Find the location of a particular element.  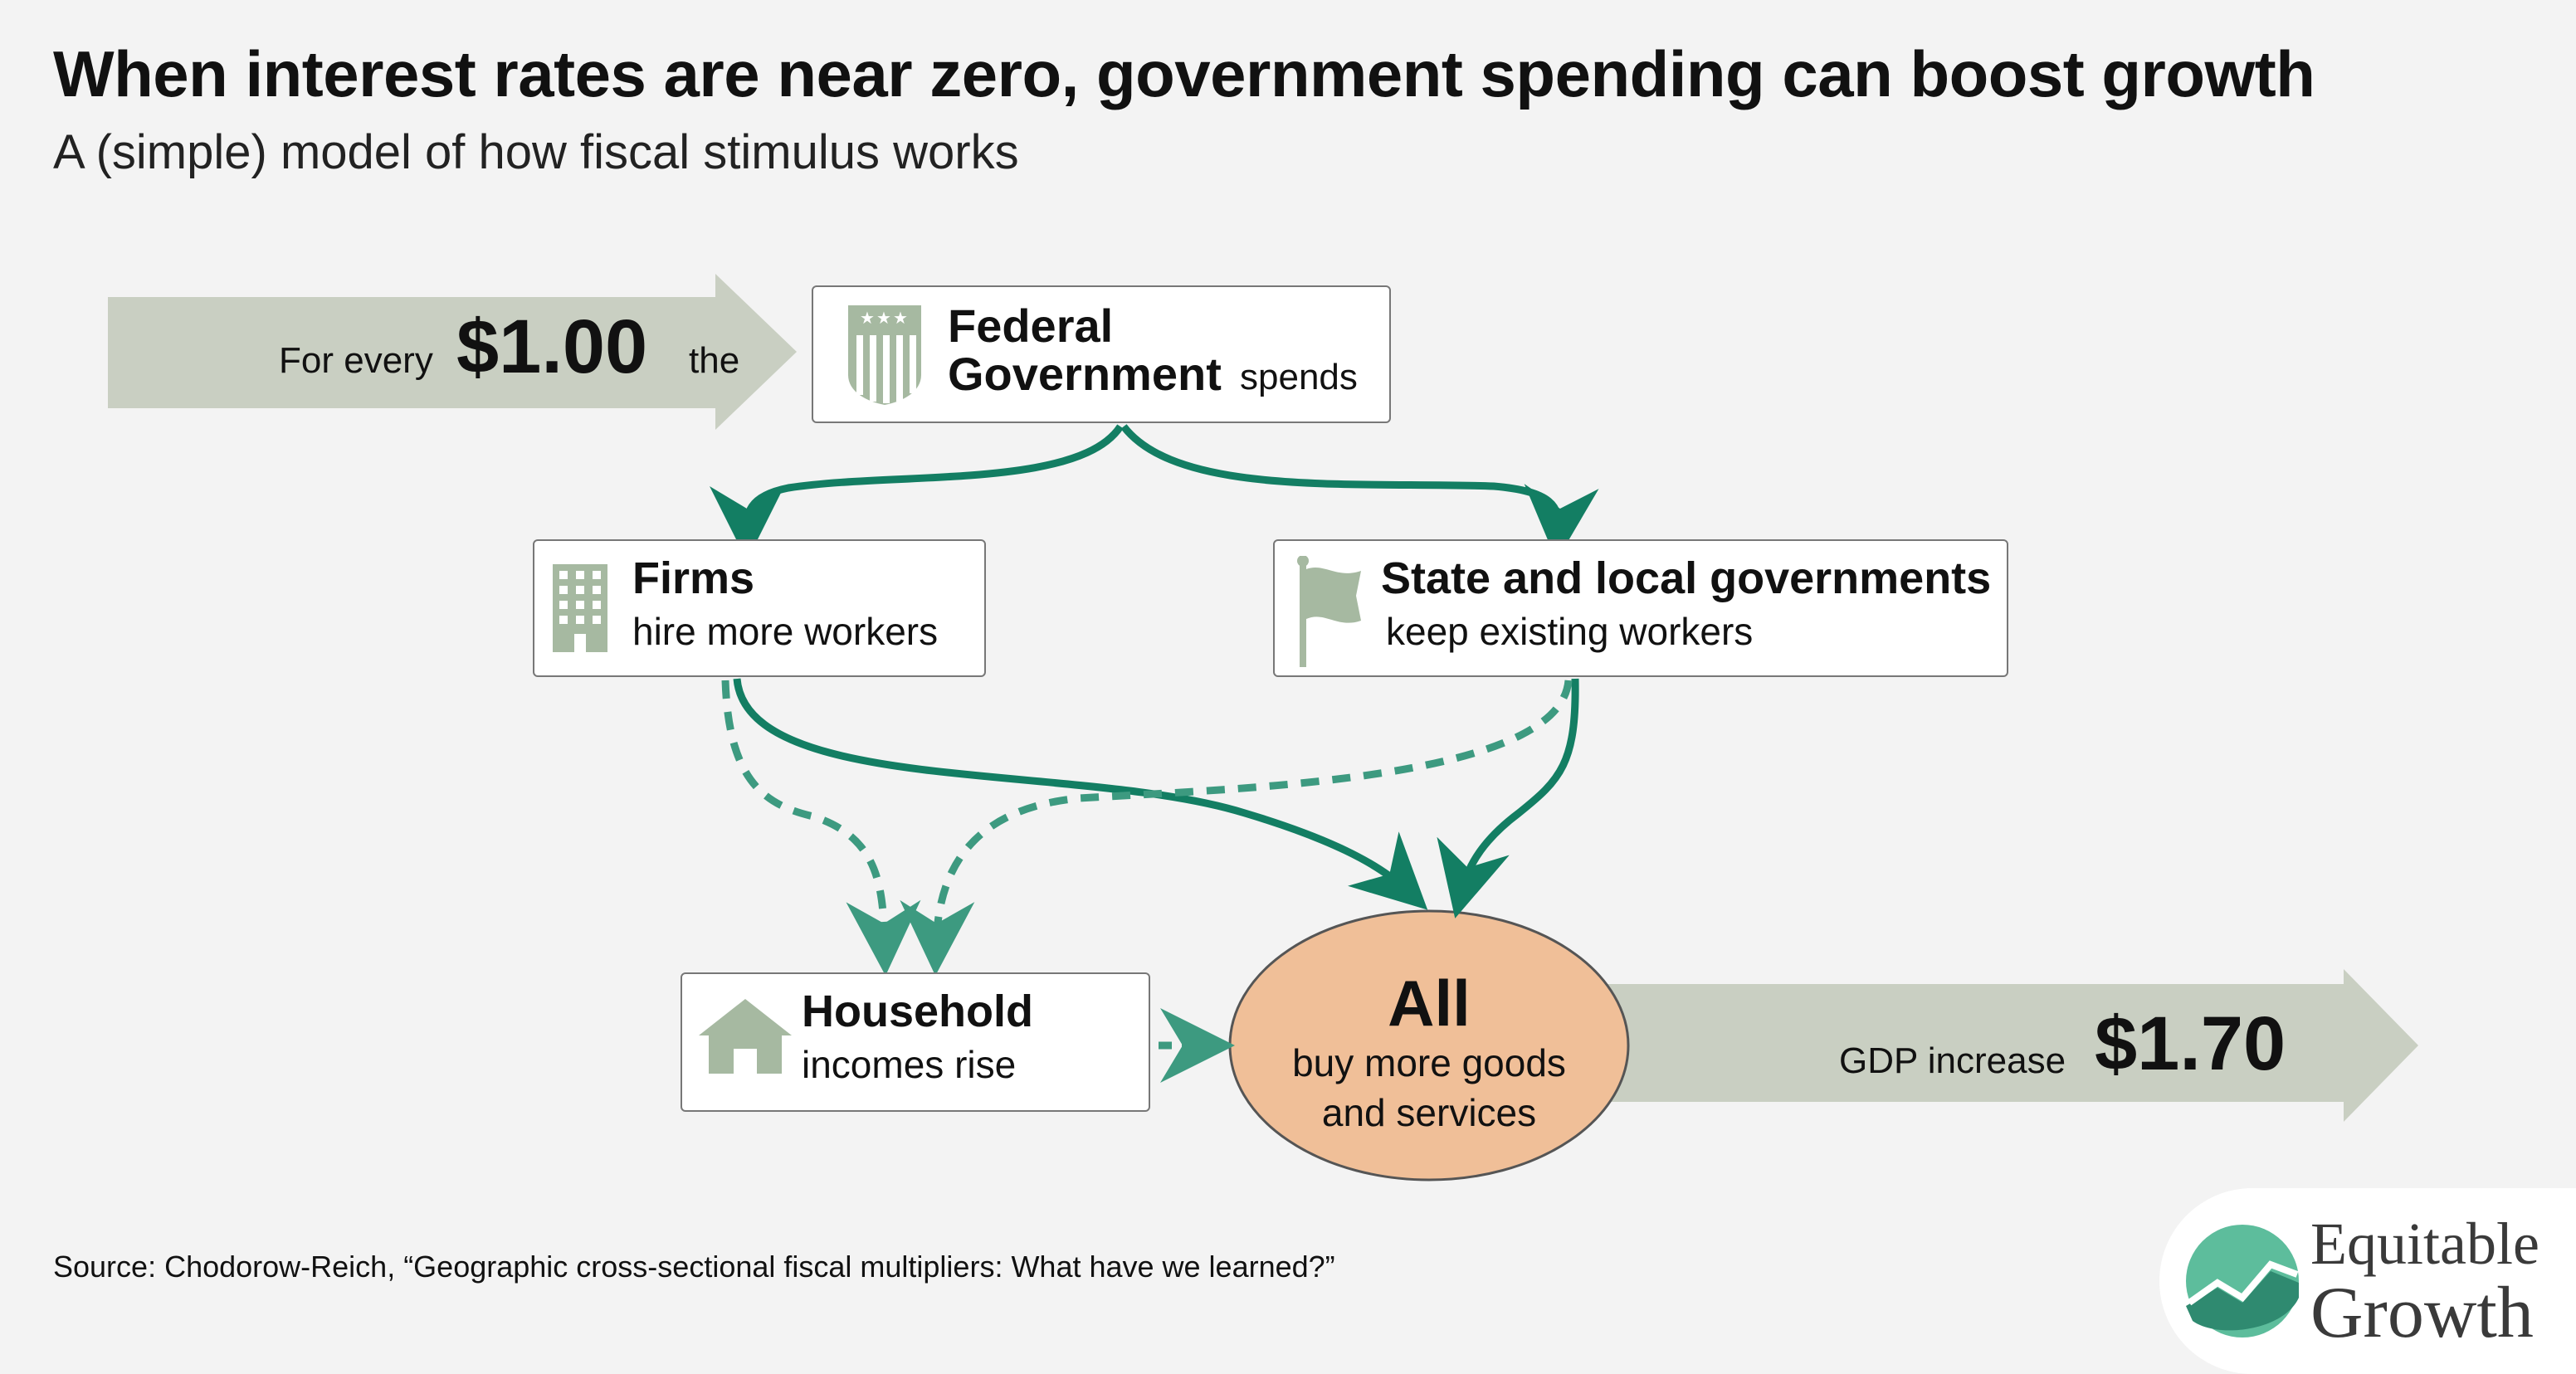

arrow-federal-to-state is located at coordinates (1360, 492).